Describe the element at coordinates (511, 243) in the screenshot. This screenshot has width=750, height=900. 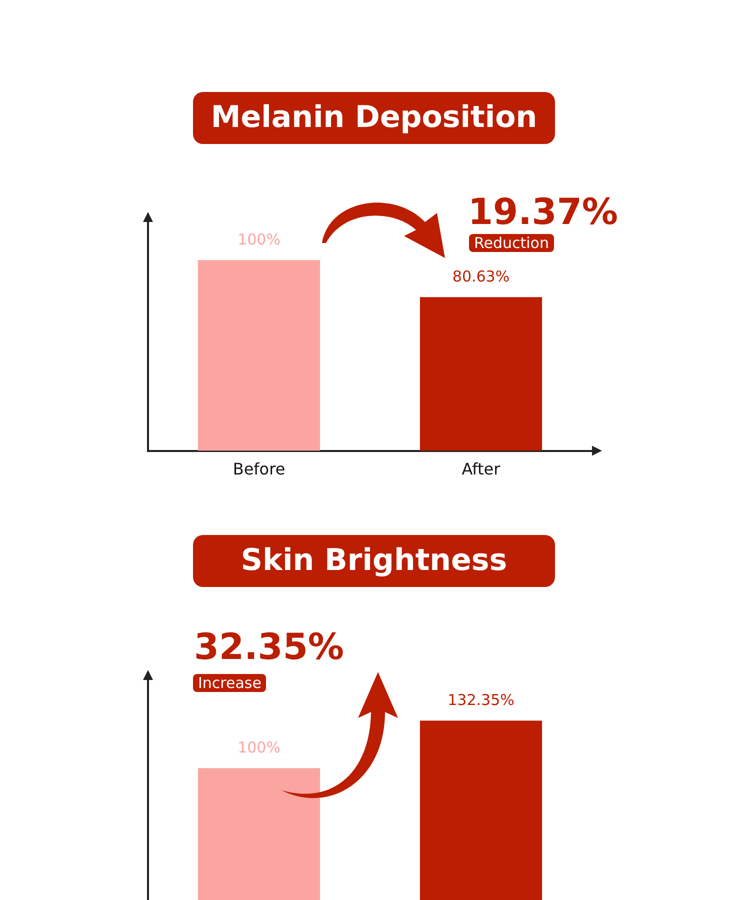
I see `text: Reduction` at that location.